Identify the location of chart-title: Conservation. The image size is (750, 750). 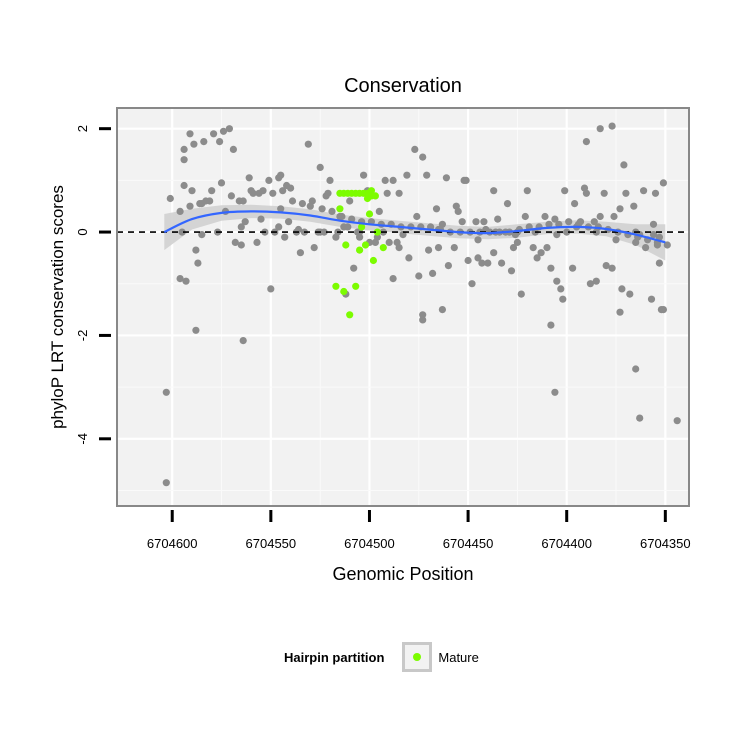
(403, 86).